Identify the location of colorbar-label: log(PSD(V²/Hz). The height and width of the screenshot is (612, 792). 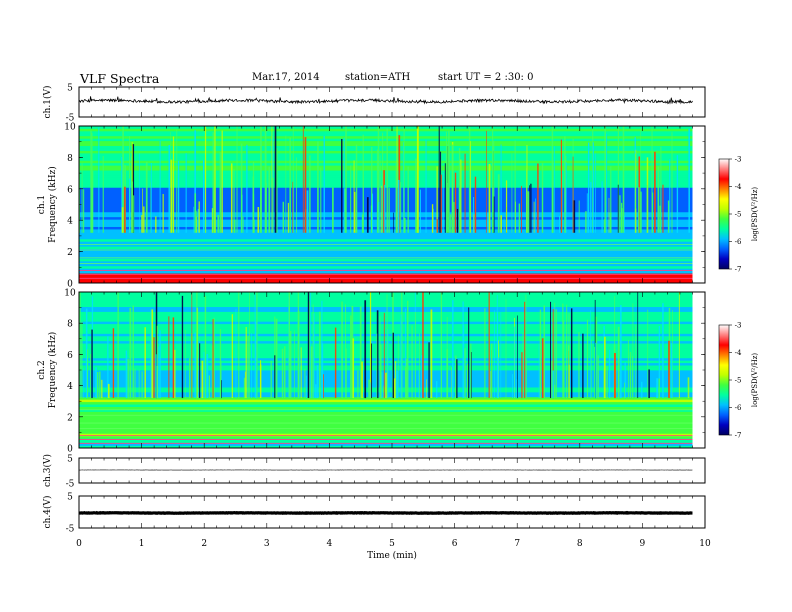
(755, 214).